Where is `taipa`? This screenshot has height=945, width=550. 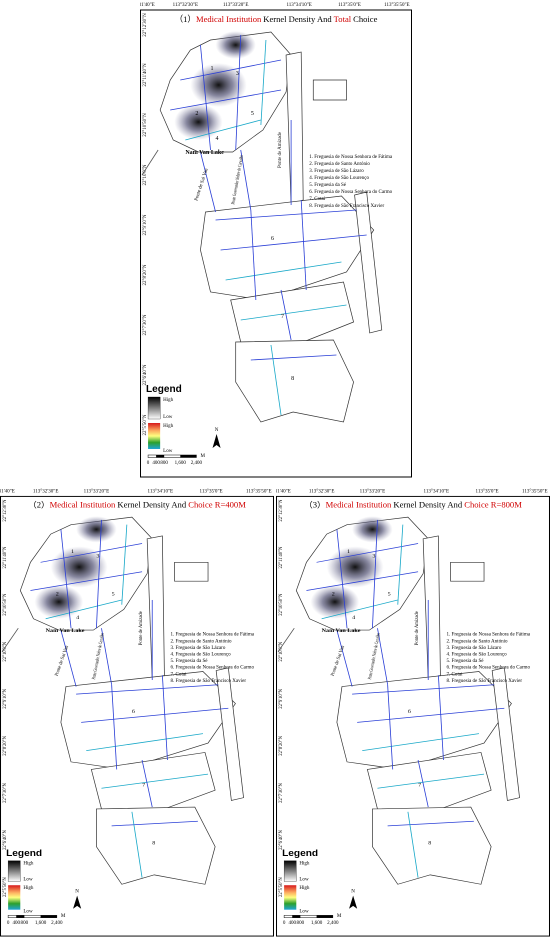 taipa is located at coordinates (287, 248).